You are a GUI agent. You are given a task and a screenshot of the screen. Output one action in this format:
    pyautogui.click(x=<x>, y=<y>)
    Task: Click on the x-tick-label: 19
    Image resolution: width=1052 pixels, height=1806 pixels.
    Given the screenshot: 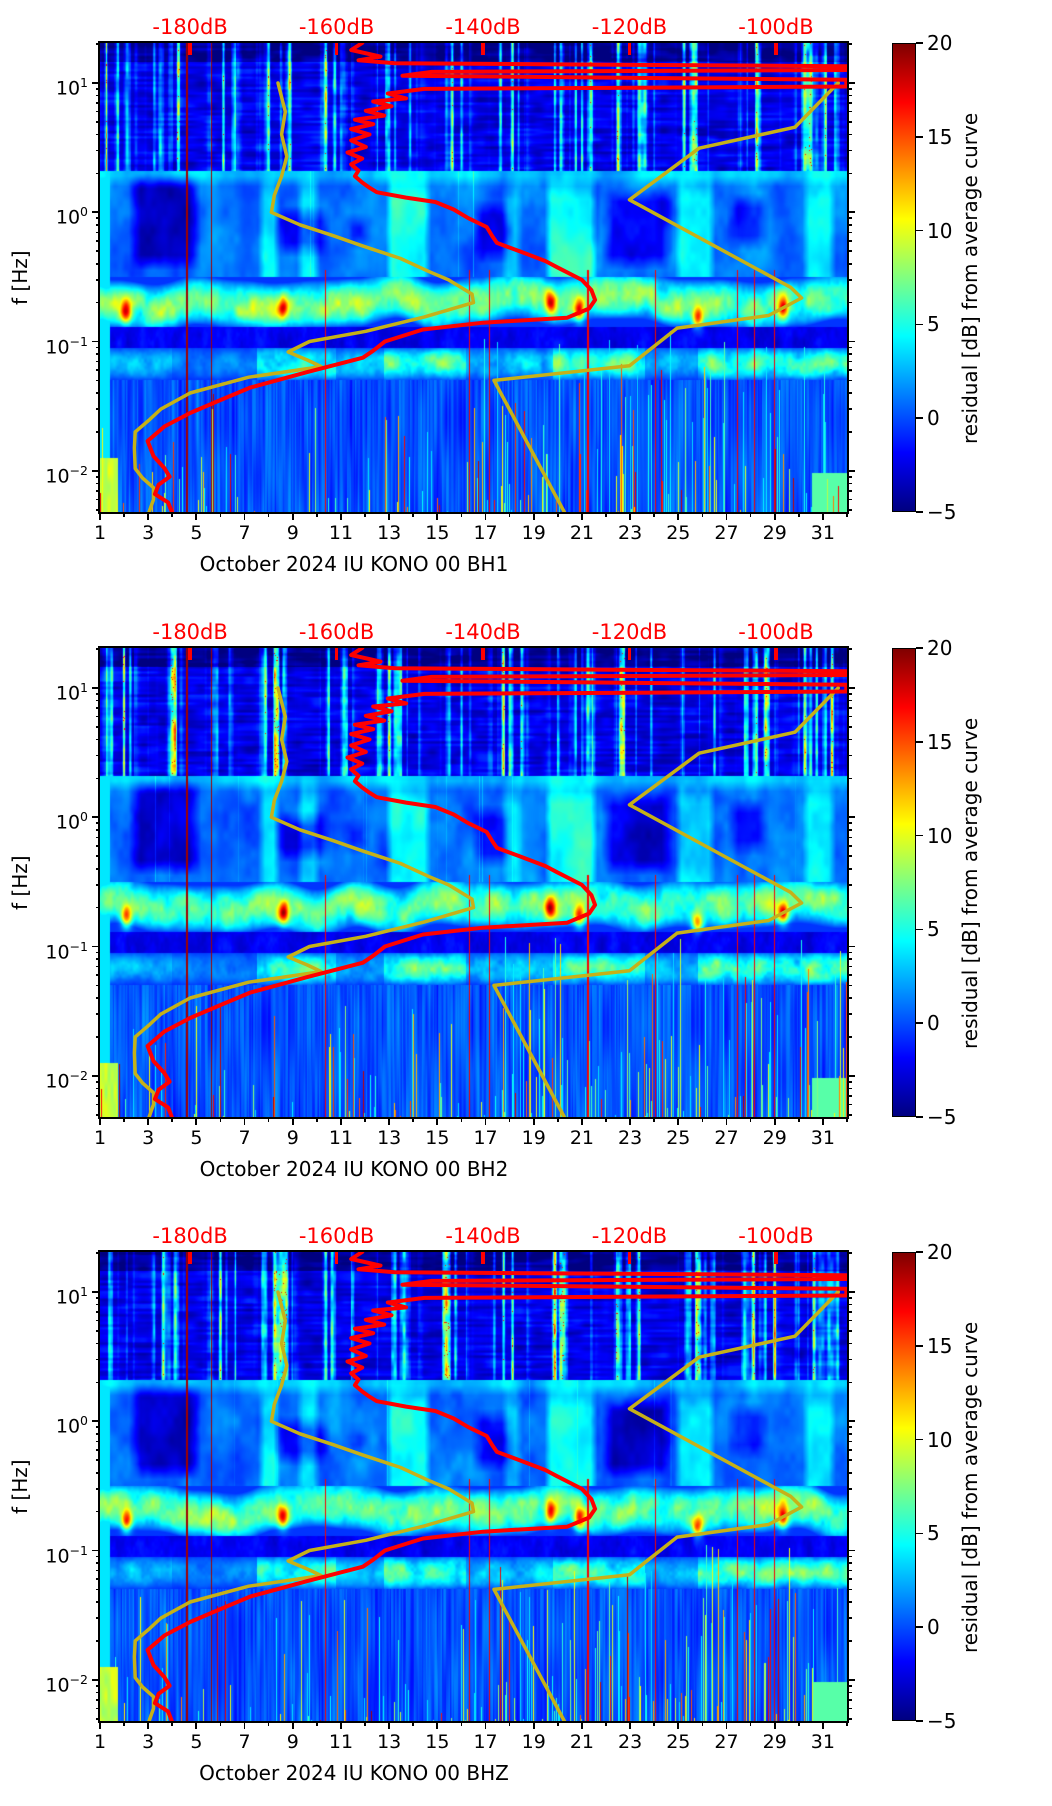 What is the action you would take?
    pyautogui.click(x=533, y=1742)
    